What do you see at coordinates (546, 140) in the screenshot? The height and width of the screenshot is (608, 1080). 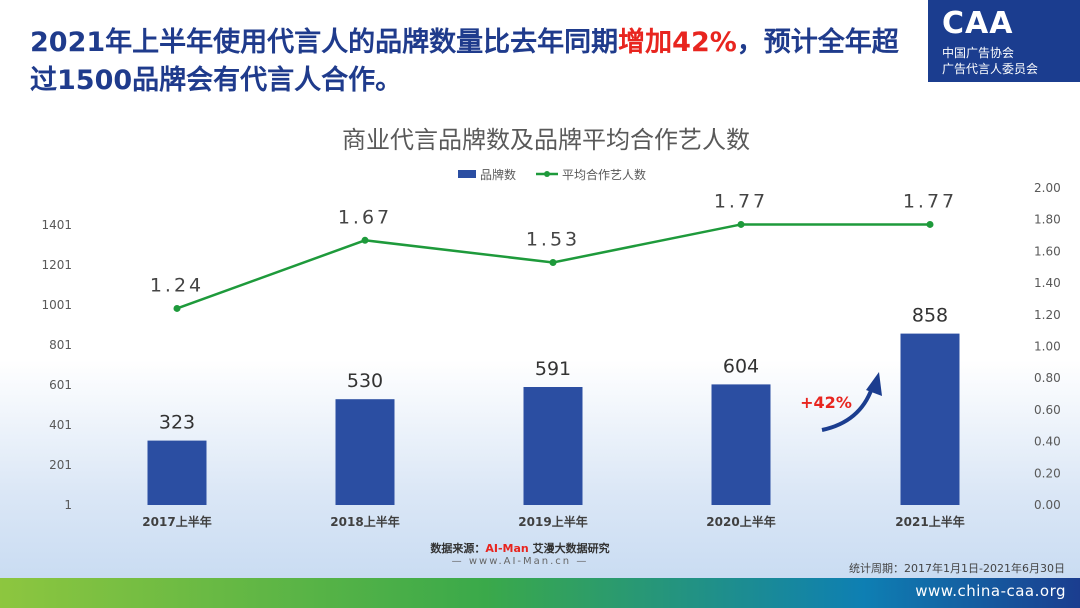 I see `chart-title: 商业代言品牌数及品牌平均合作艺人数` at bounding box center [546, 140].